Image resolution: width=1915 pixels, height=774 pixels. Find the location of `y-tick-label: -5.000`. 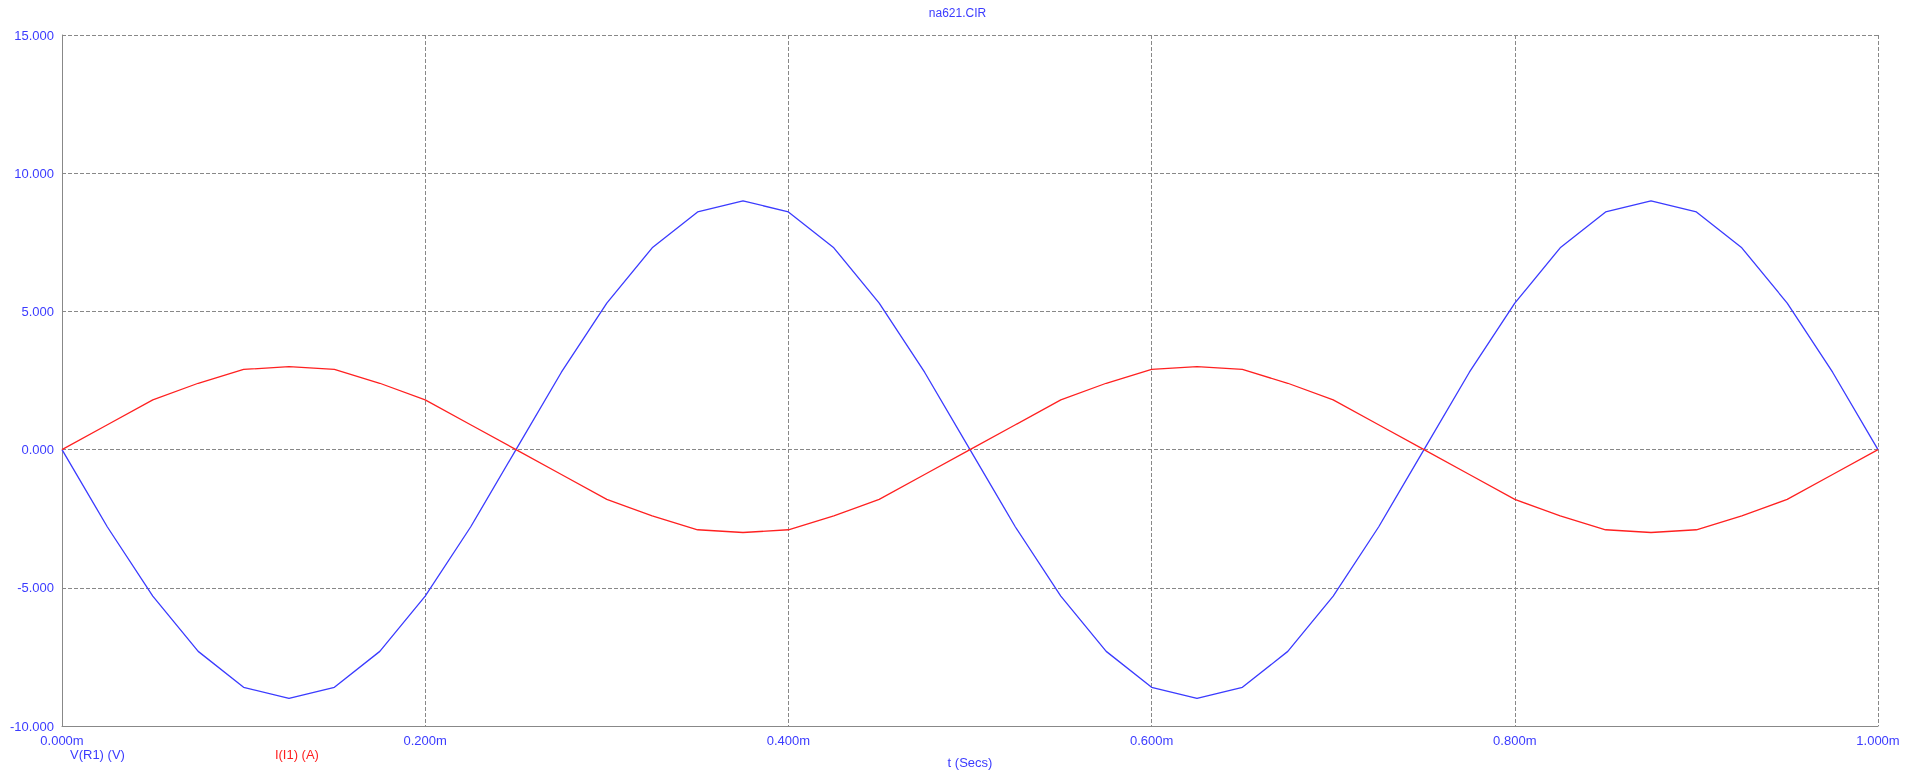

y-tick-label: -5.000 is located at coordinates (35, 588).